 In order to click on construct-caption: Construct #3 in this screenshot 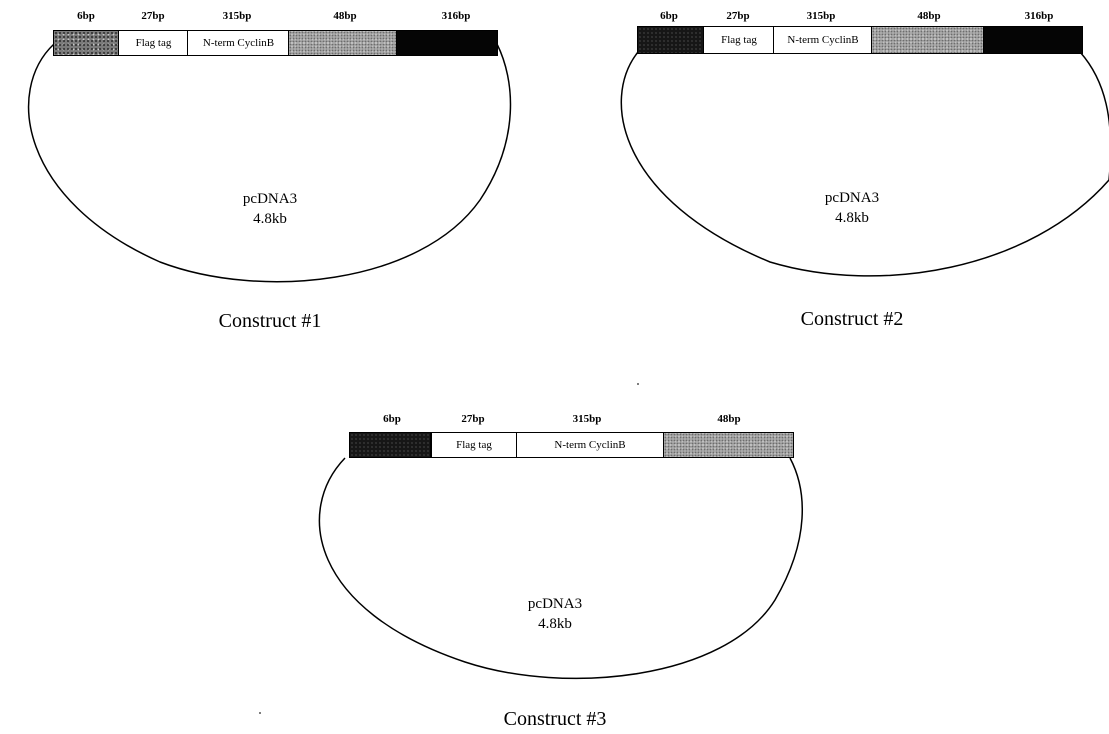, I will do `click(555, 719)`.